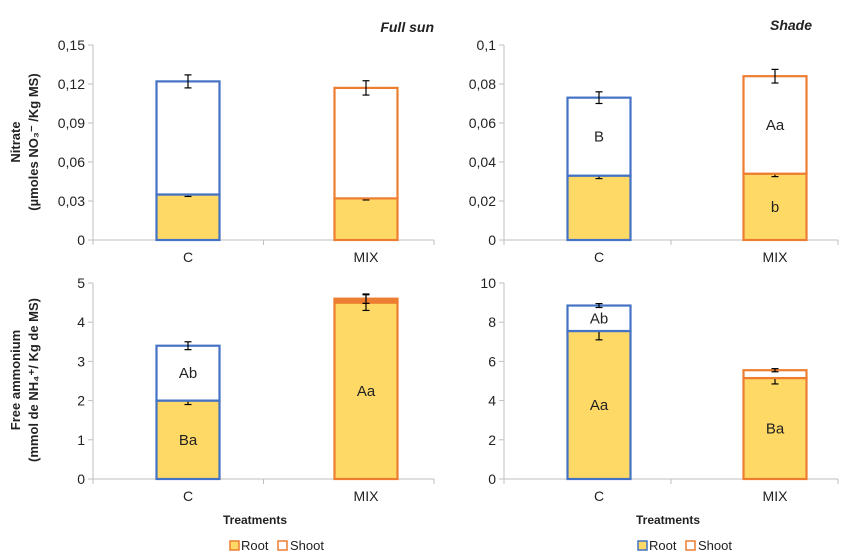 The width and height of the screenshot is (852, 554). I want to click on y-tick-label: 5, so click(81, 283).